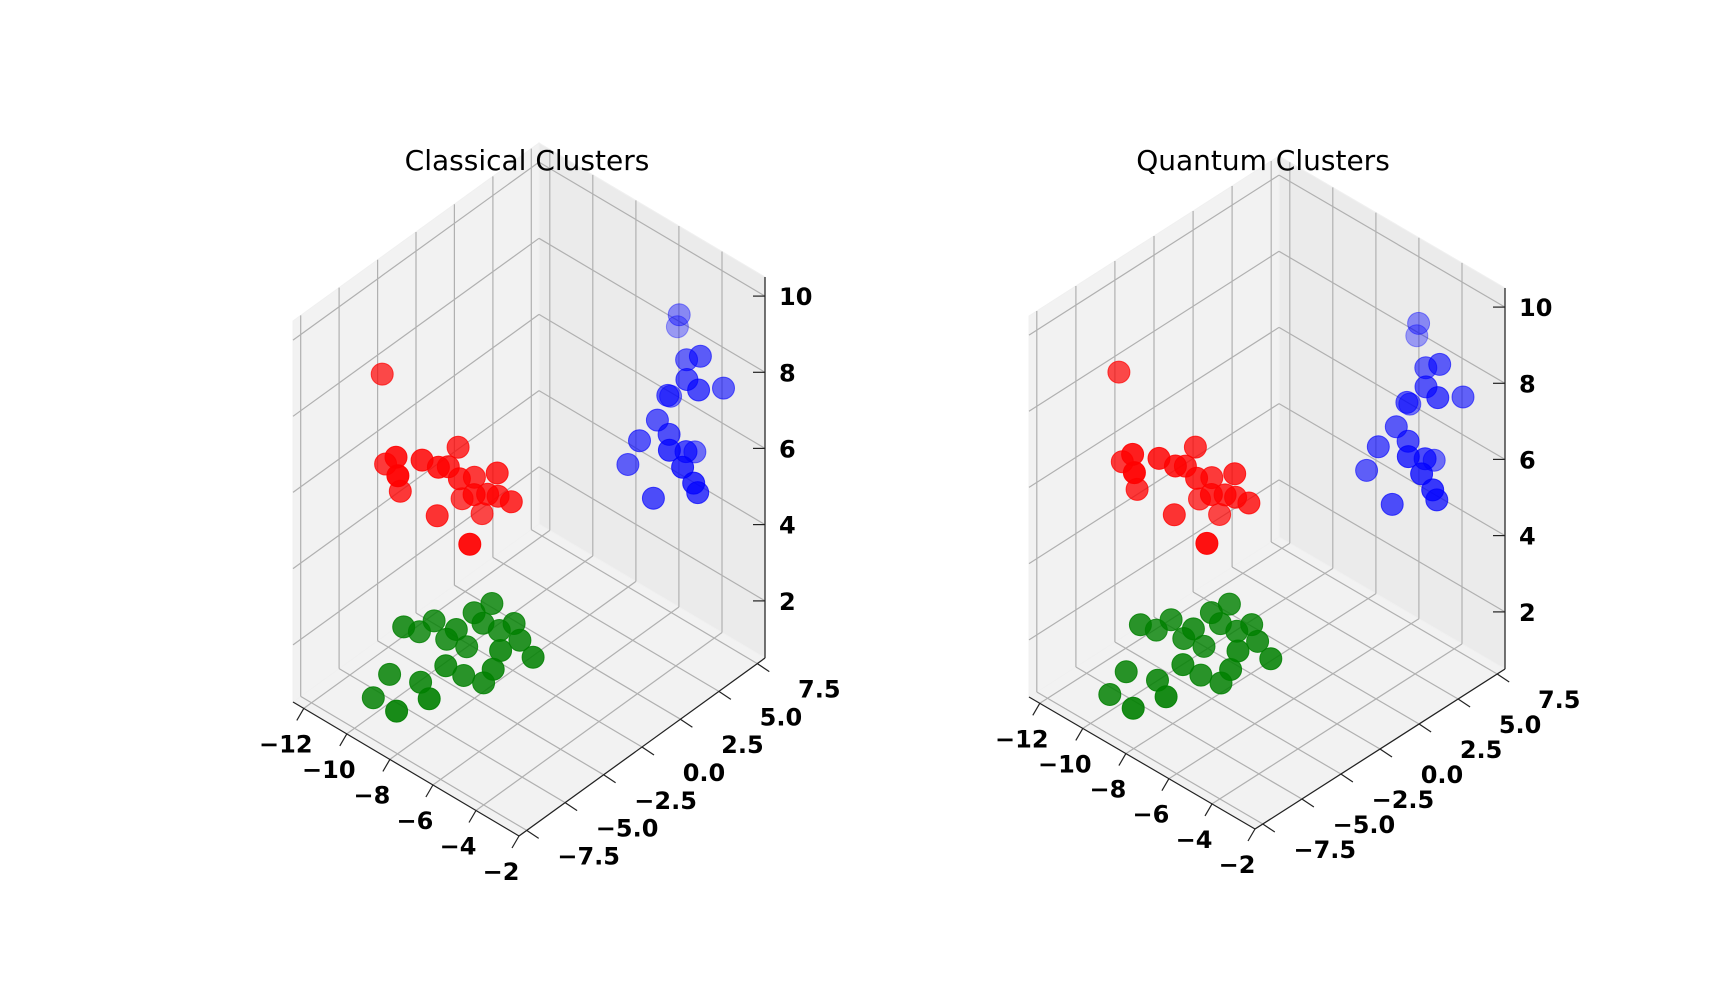 This screenshot has height=981, width=1732. Describe the element at coordinates (1263, 160) in the screenshot. I see `chart-title: Quantum Clusters` at that location.